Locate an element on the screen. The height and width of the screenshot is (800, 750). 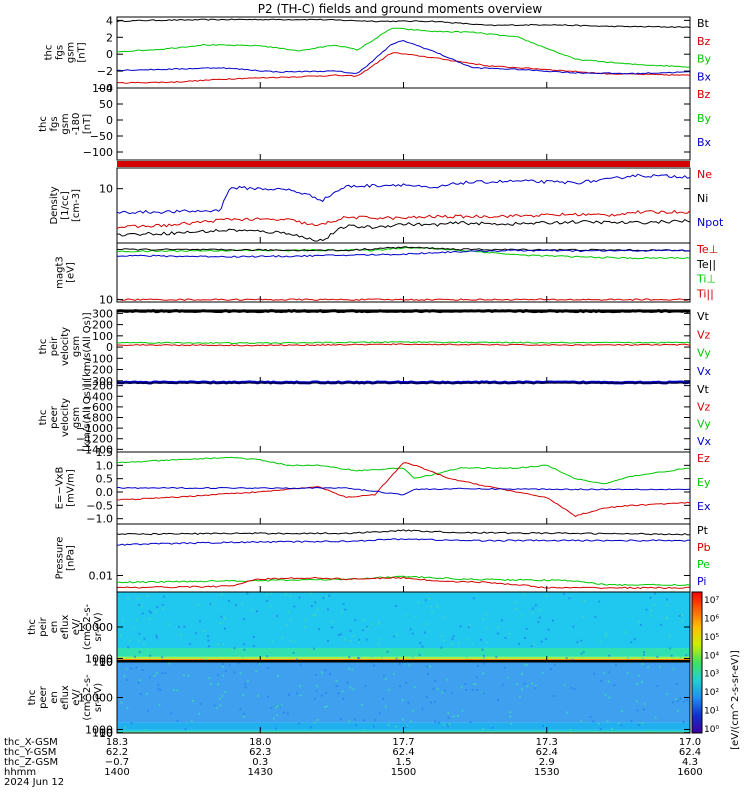
spectrogram-band is located at coordinates (403, 692).